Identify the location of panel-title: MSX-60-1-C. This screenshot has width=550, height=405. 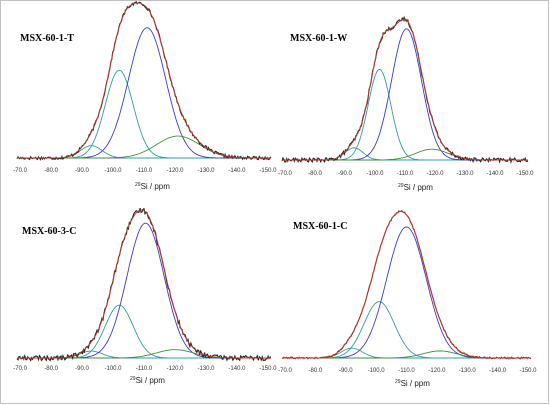
(320, 226).